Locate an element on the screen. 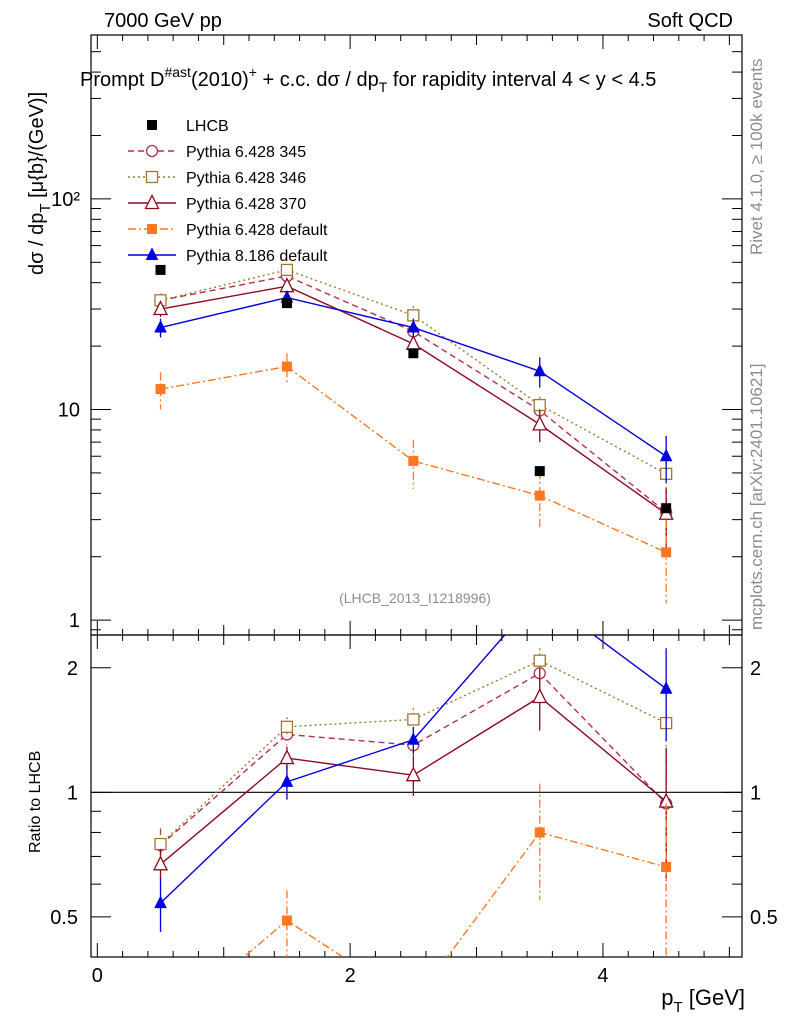 This screenshot has height=1029, width=786. legend-label: Pythia 8.186 default is located at coordinates (257, 256).